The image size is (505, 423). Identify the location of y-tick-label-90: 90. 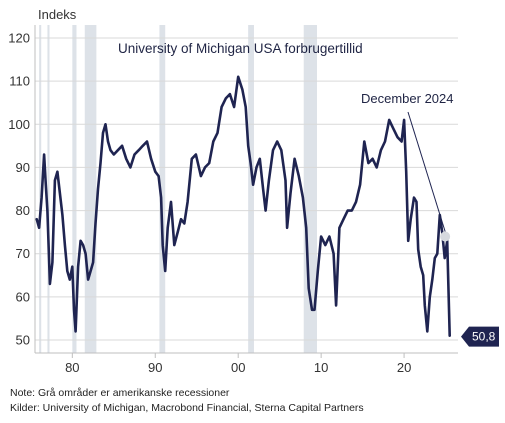
(23, 167).